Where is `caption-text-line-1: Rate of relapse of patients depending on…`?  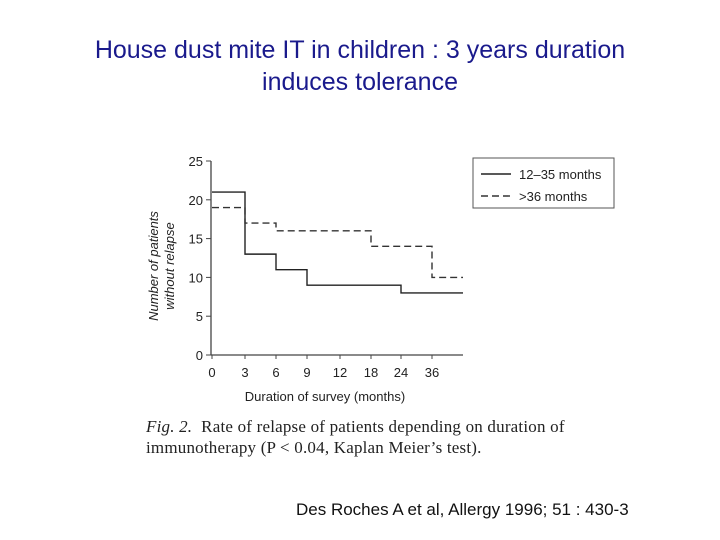 caption-text-line-1: Rate of relapse of patients depending on… is located at coordinates (383, 426).